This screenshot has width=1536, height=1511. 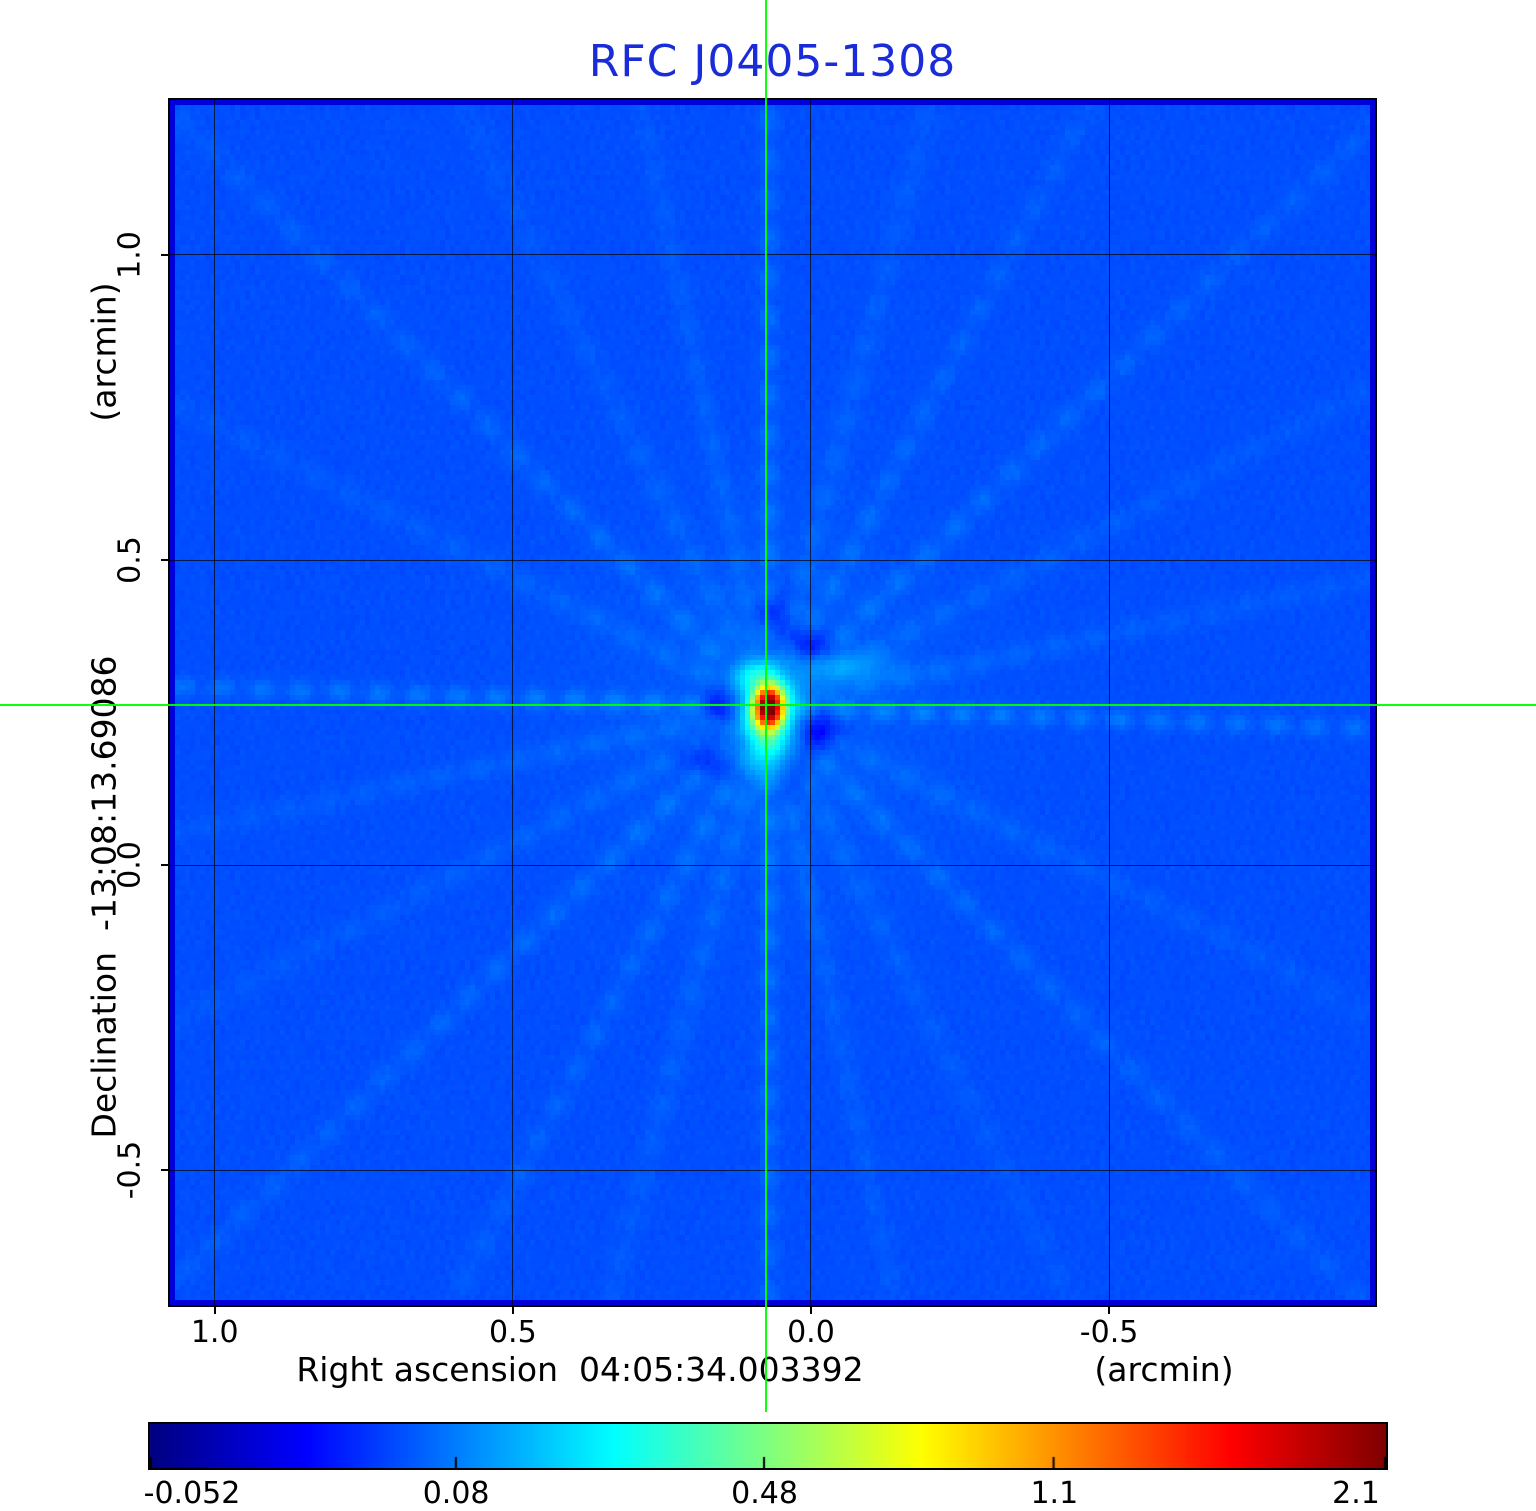 What do you see at coordinates (192, 1493) in the screenshot?
I see `colorbar-tick-label: -0.052` at bounding box center [192, 1493].